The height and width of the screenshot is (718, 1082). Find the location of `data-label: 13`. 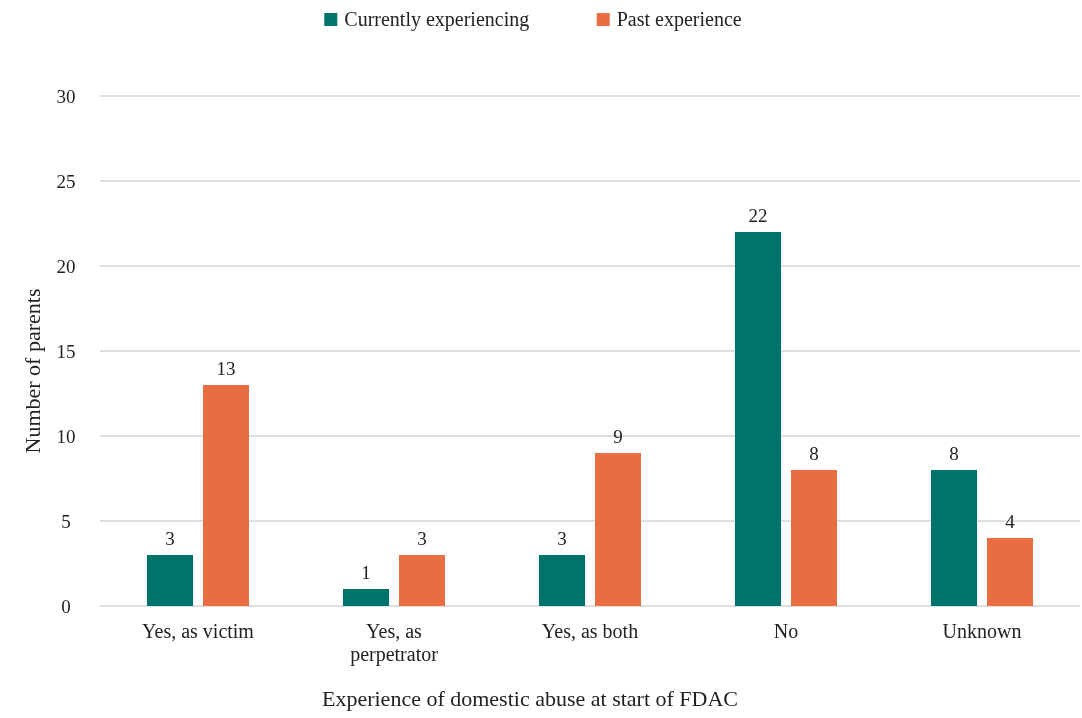

data-label: 13 is located at coordinates (226, 368).